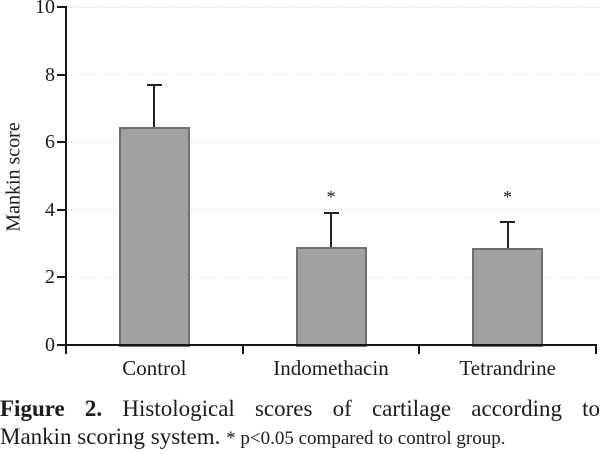 This screenshot has width=600, height=454. What do you see at coordinates (334, 210) in the screenshot?
I see `gridline-y4` at bounding box center [334, 210].